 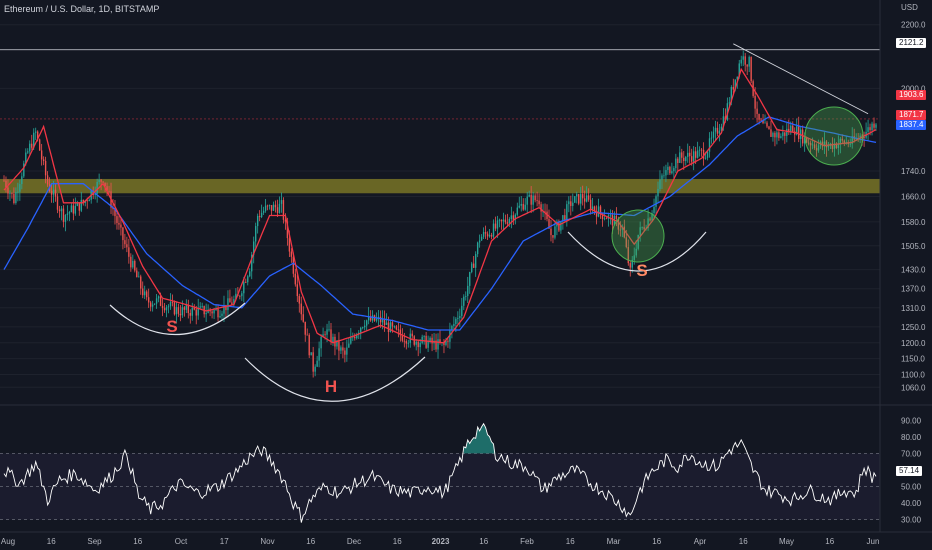 I want to click on price-badge: 1837.4, so click(x=911, y=125).